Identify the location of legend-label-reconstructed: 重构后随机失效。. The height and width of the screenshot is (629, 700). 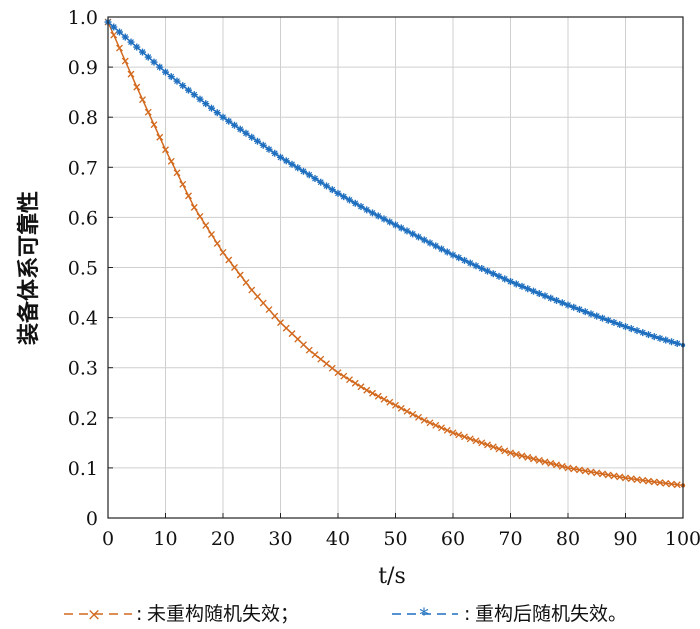
(551, 614).